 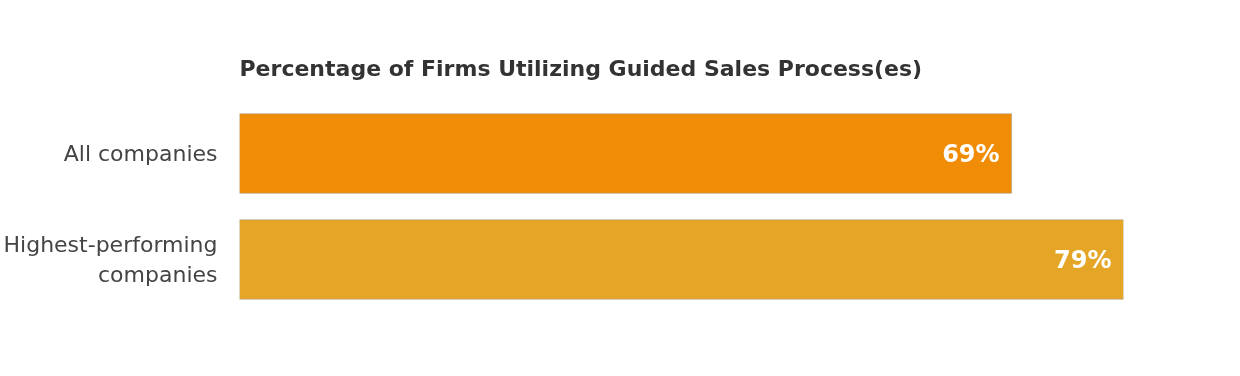 I want to click on y-tick-label: All companies, so click(x=140, y=153).